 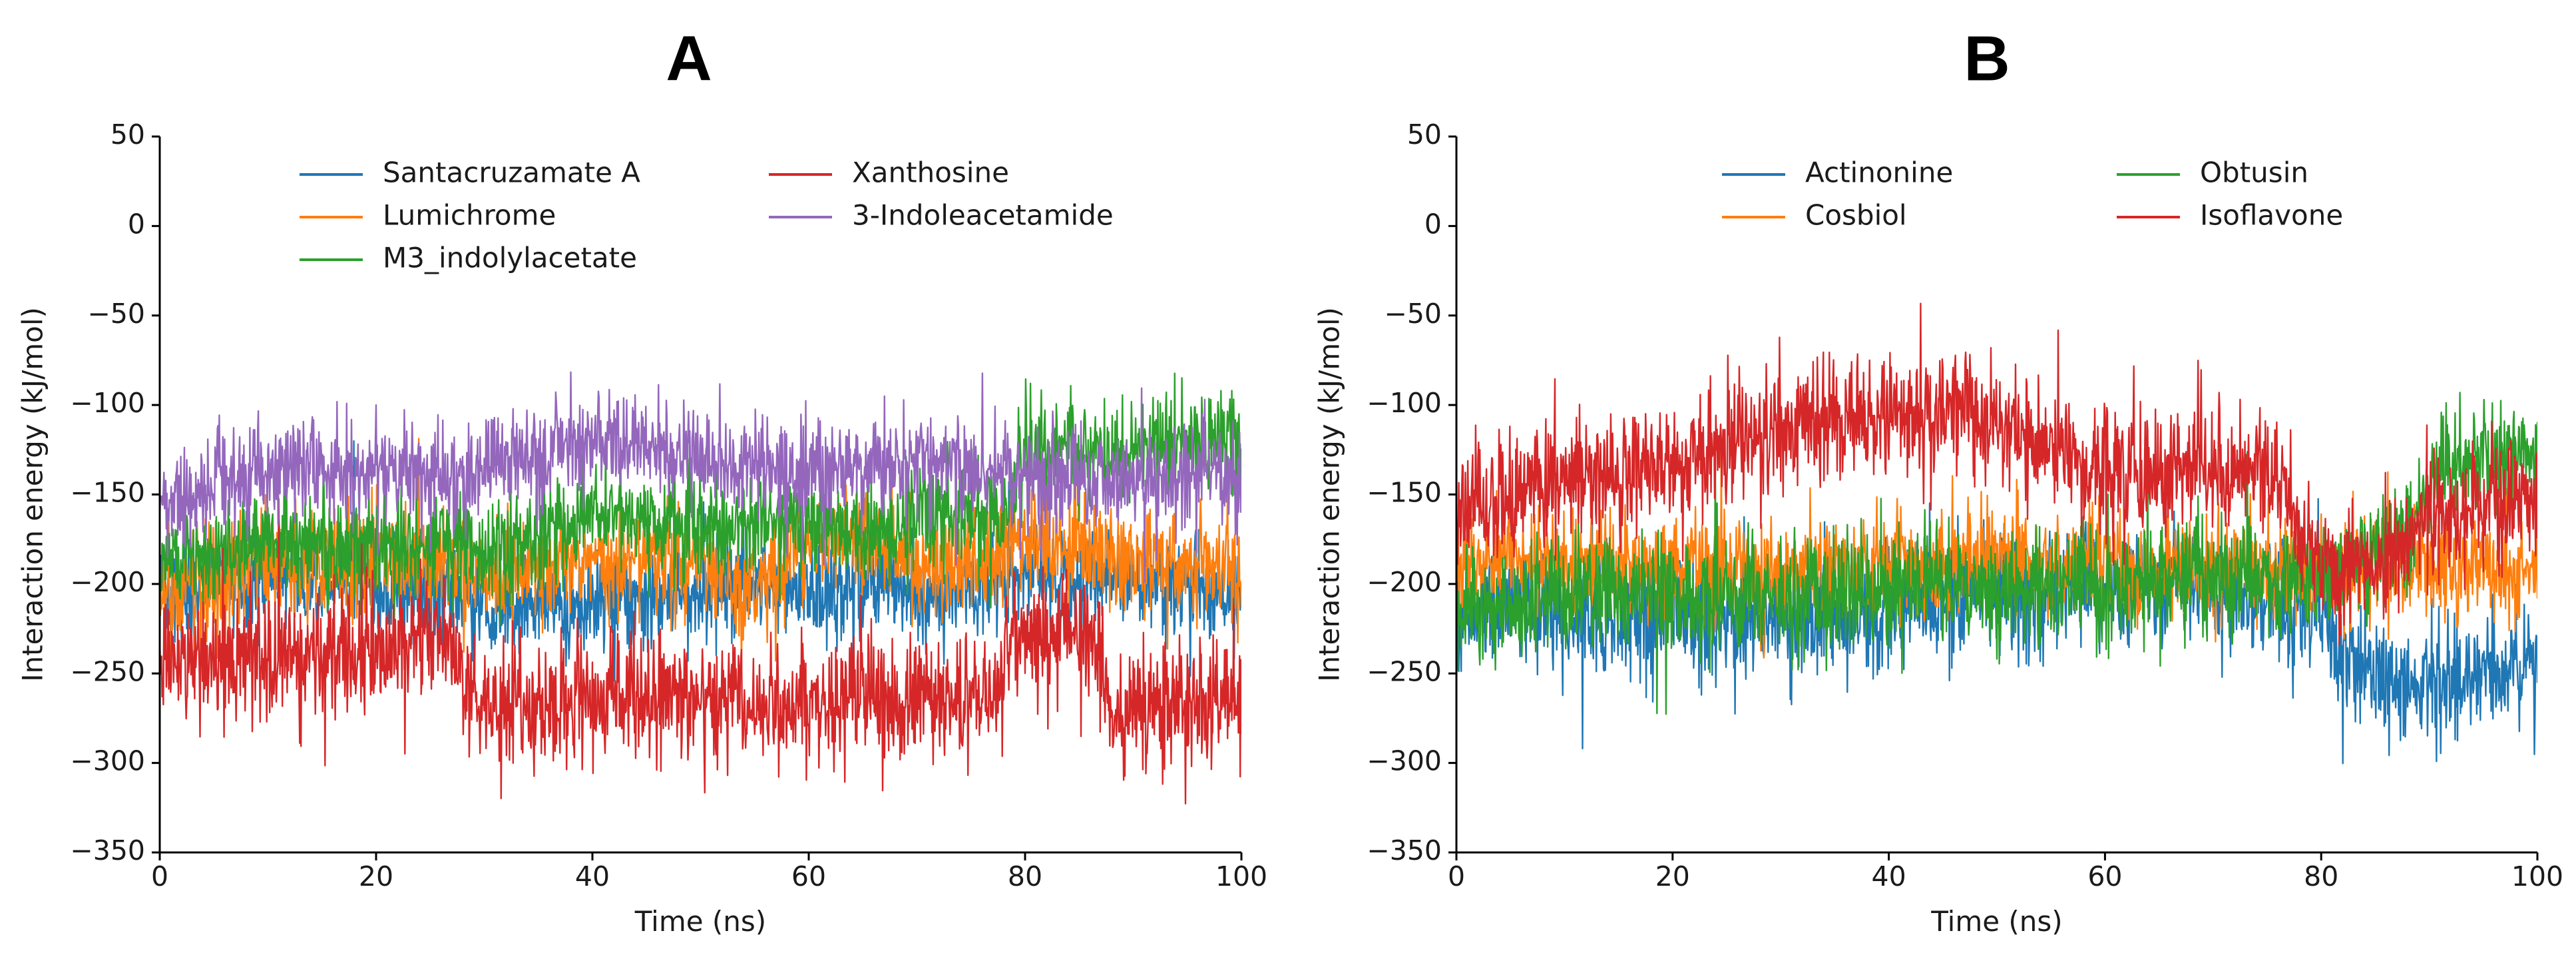 I want to click on panel-title: A, so click(x=689, y=59).